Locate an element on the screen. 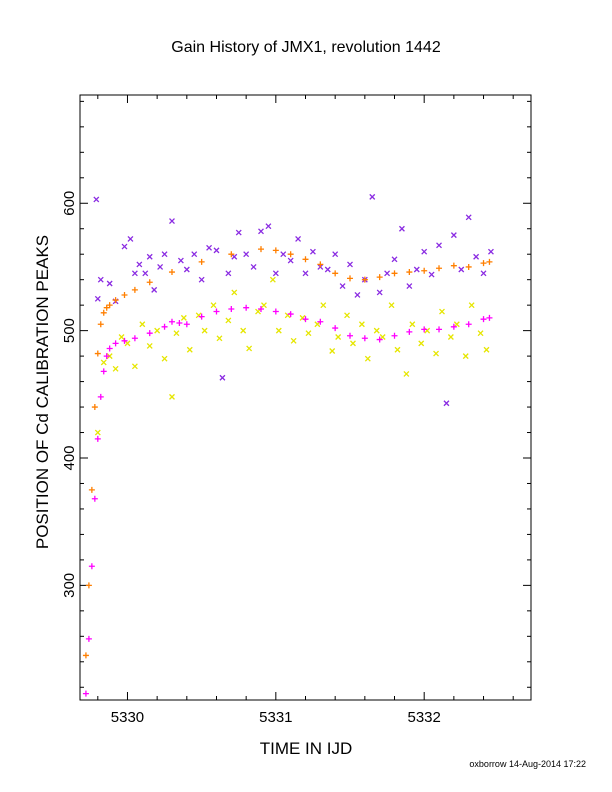  x-tick-labels: 5330 5331 5332 is located at coordinates (276, 717).